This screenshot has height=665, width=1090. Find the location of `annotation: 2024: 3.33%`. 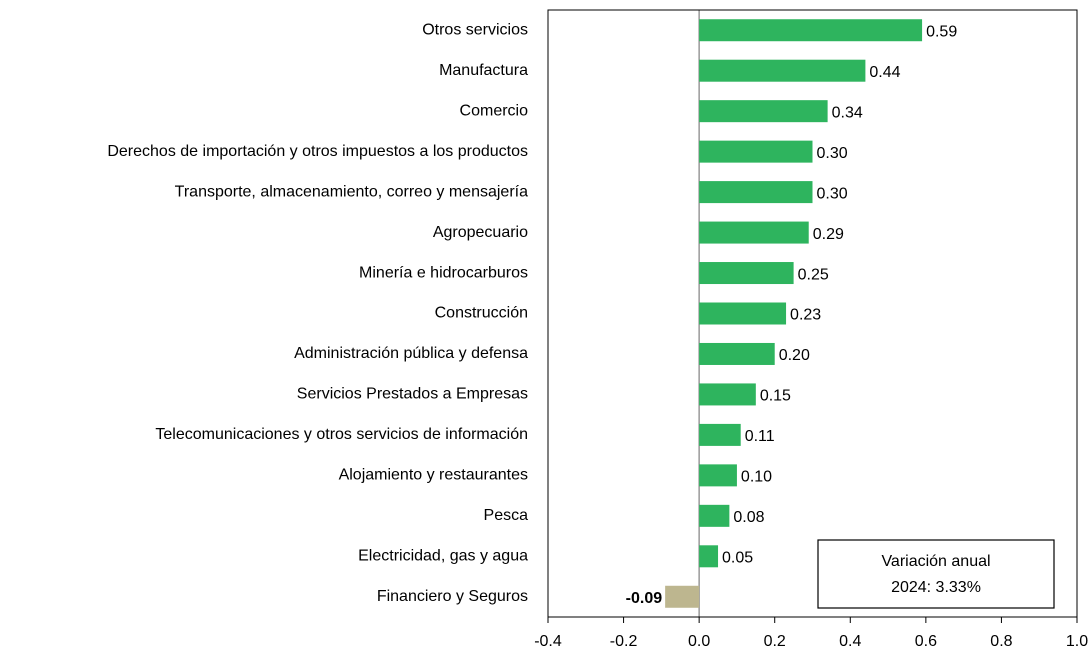

annotation: 2024: 3.33% is located at coordinates (936, 587).